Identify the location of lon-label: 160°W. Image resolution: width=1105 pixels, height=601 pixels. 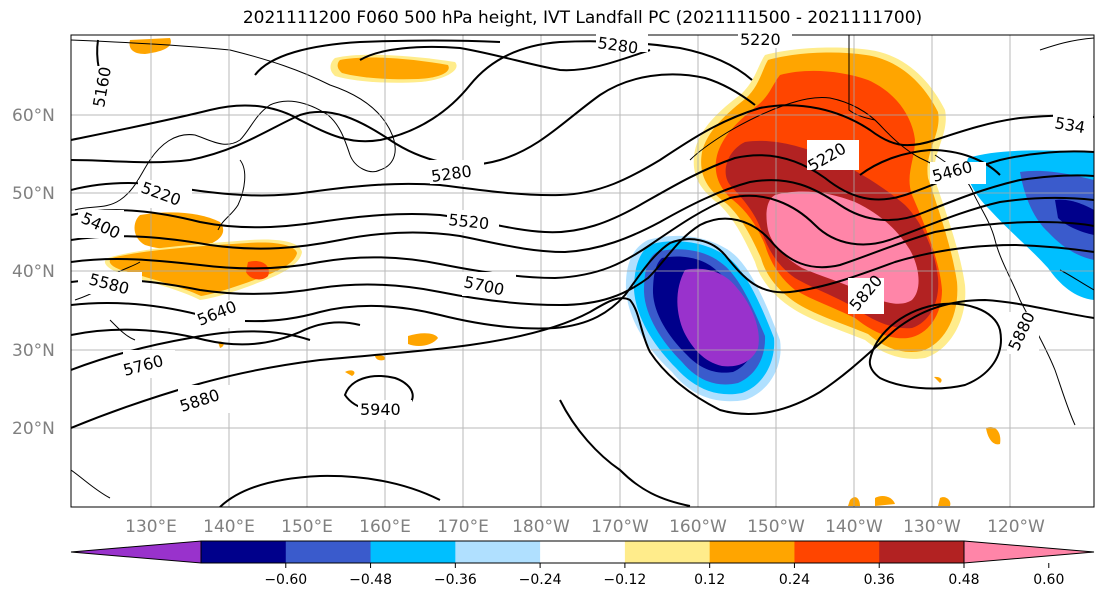
(698, 527).